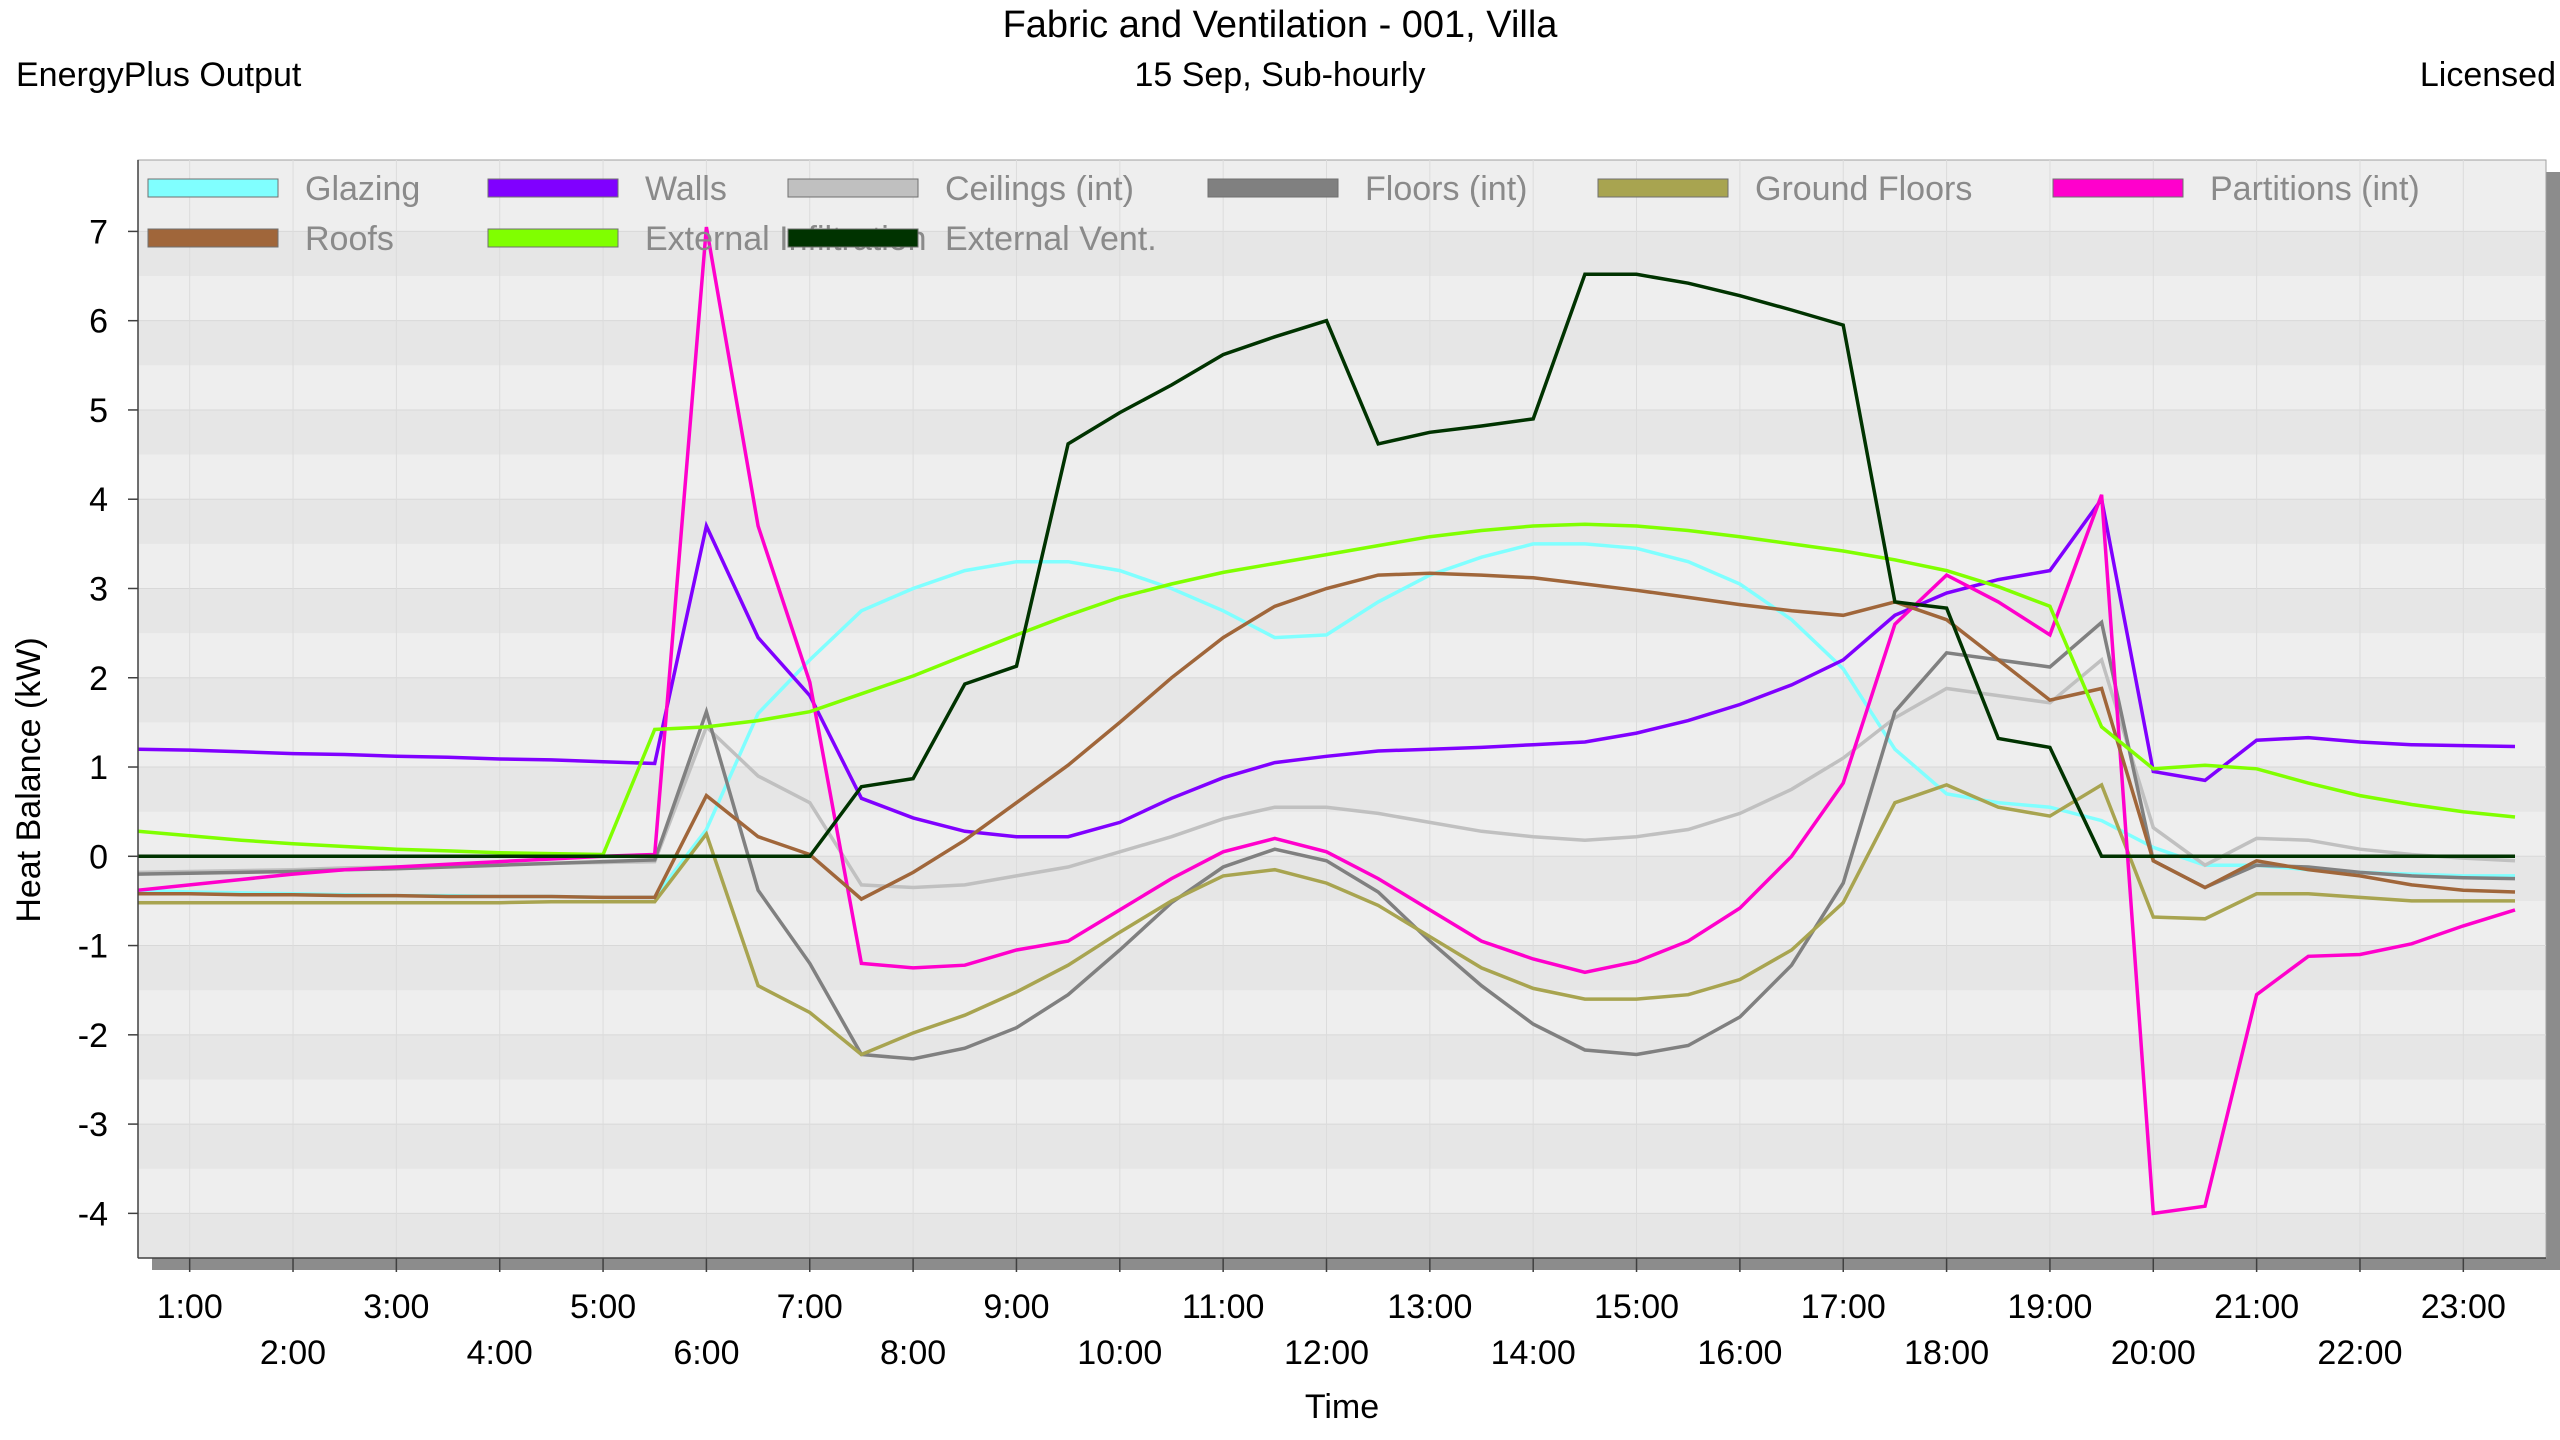 The width and height of the screenshot is (2560, 1440). What do you see at coordinates (213, 238) in the screenshot?
I see `legend-swatch-roofs` at bounding box center [213, 238].